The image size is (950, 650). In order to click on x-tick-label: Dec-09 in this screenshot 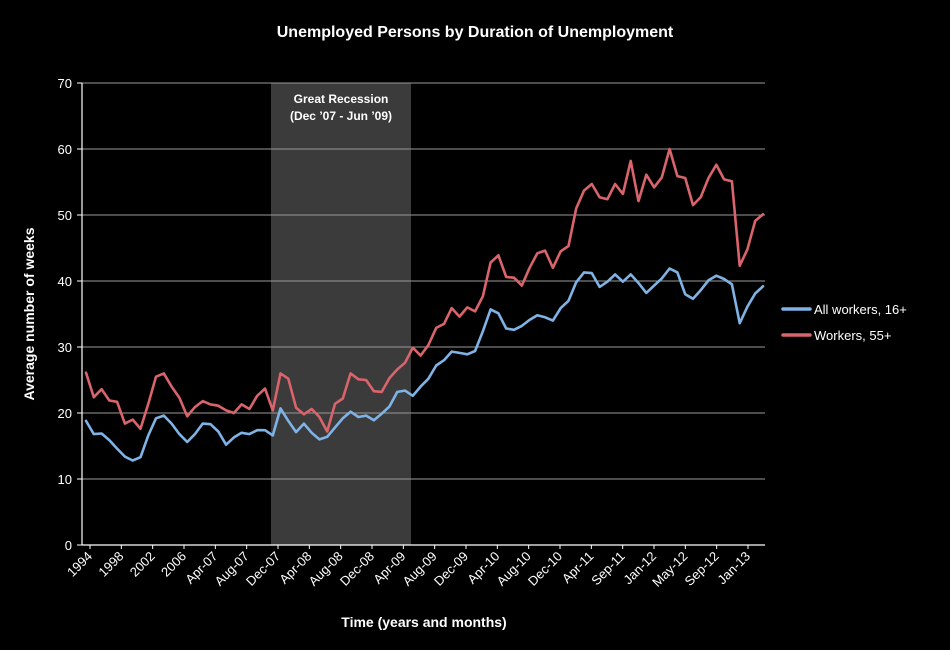, I will do `click(451, 569)`.